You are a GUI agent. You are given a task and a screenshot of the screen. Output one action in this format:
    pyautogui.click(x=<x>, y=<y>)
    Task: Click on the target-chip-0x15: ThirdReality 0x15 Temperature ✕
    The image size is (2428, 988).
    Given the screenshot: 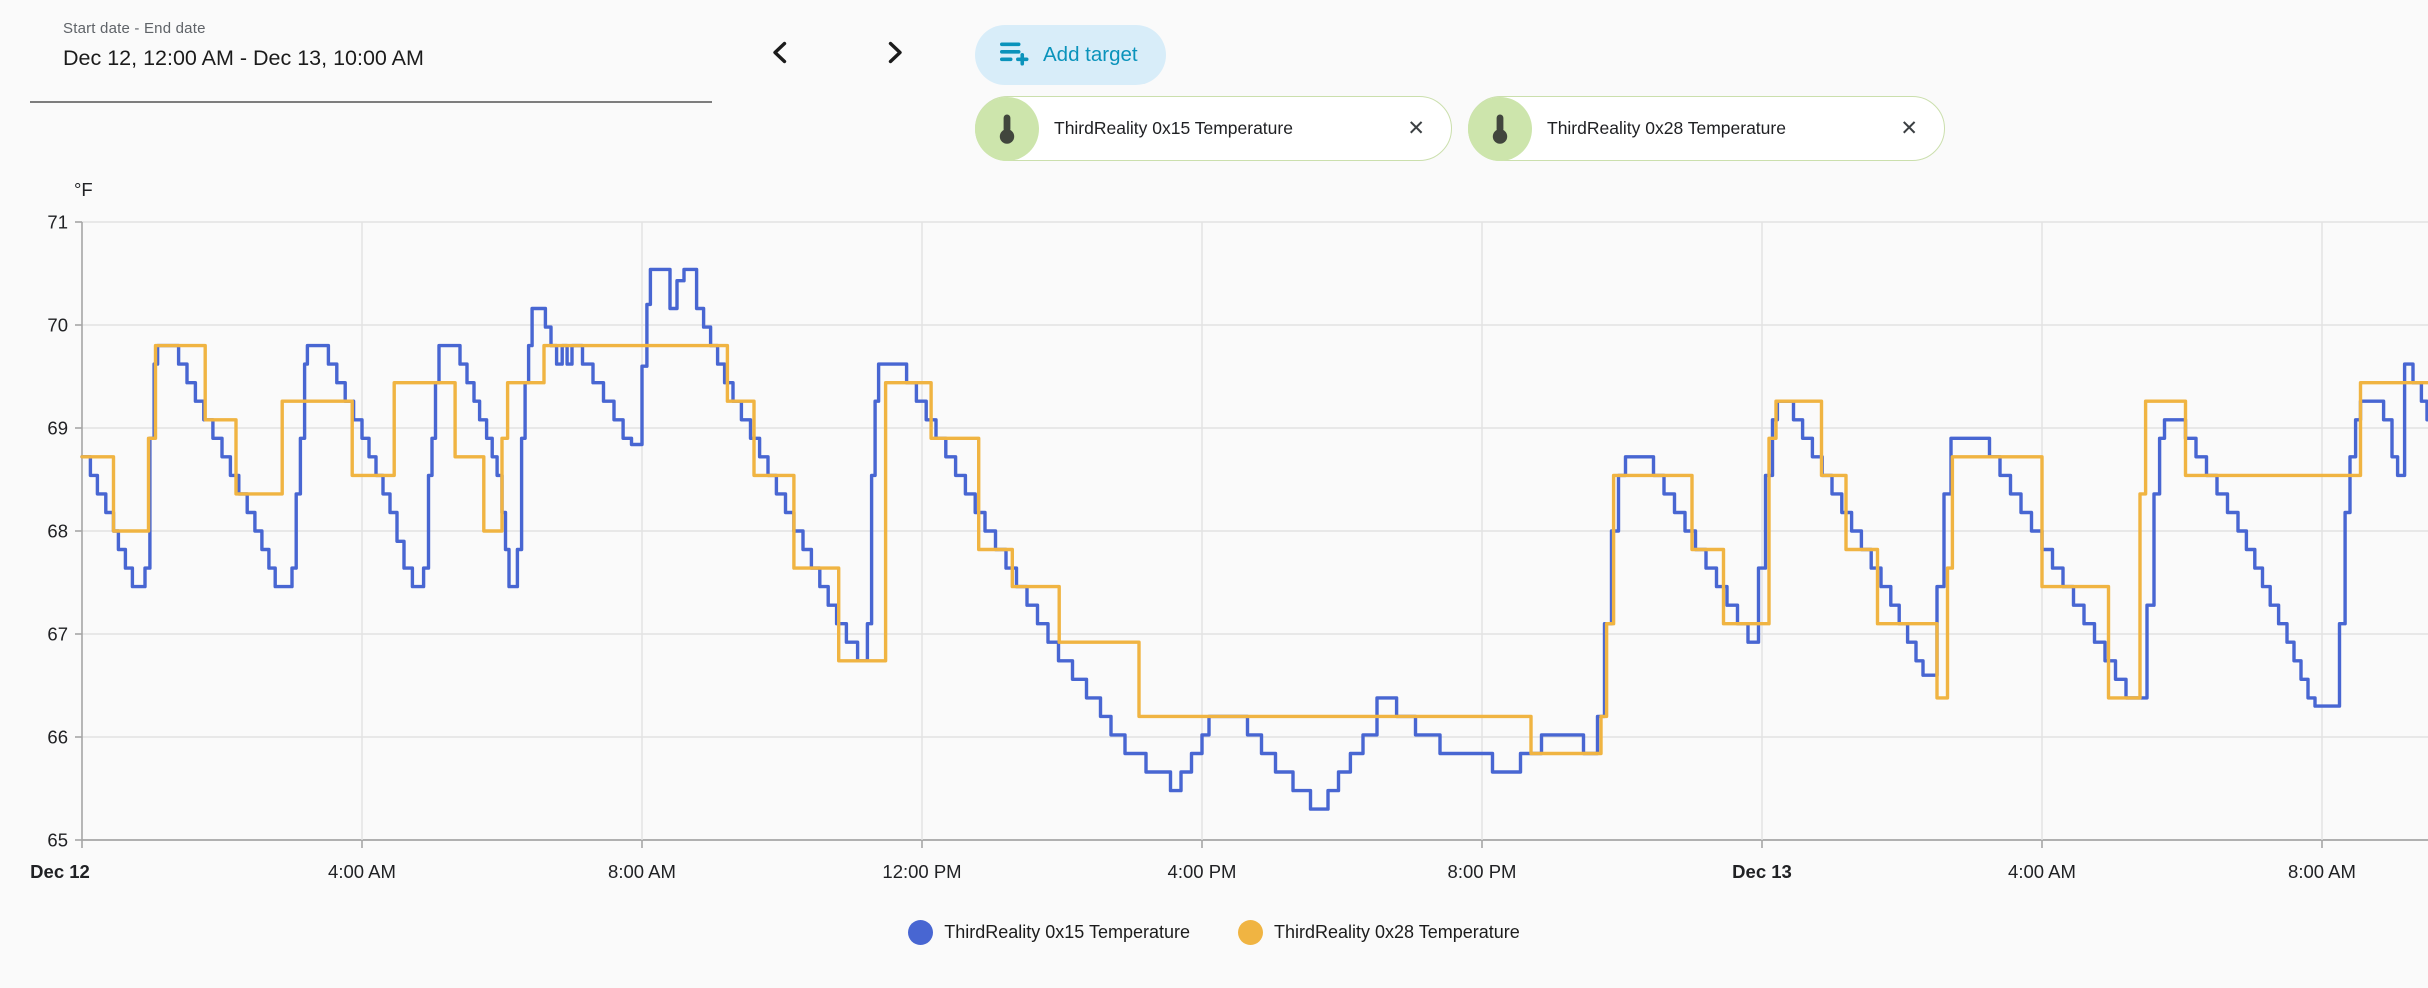 What is the action you would take?
    pyautogui.click(x=1213, y=128)
    